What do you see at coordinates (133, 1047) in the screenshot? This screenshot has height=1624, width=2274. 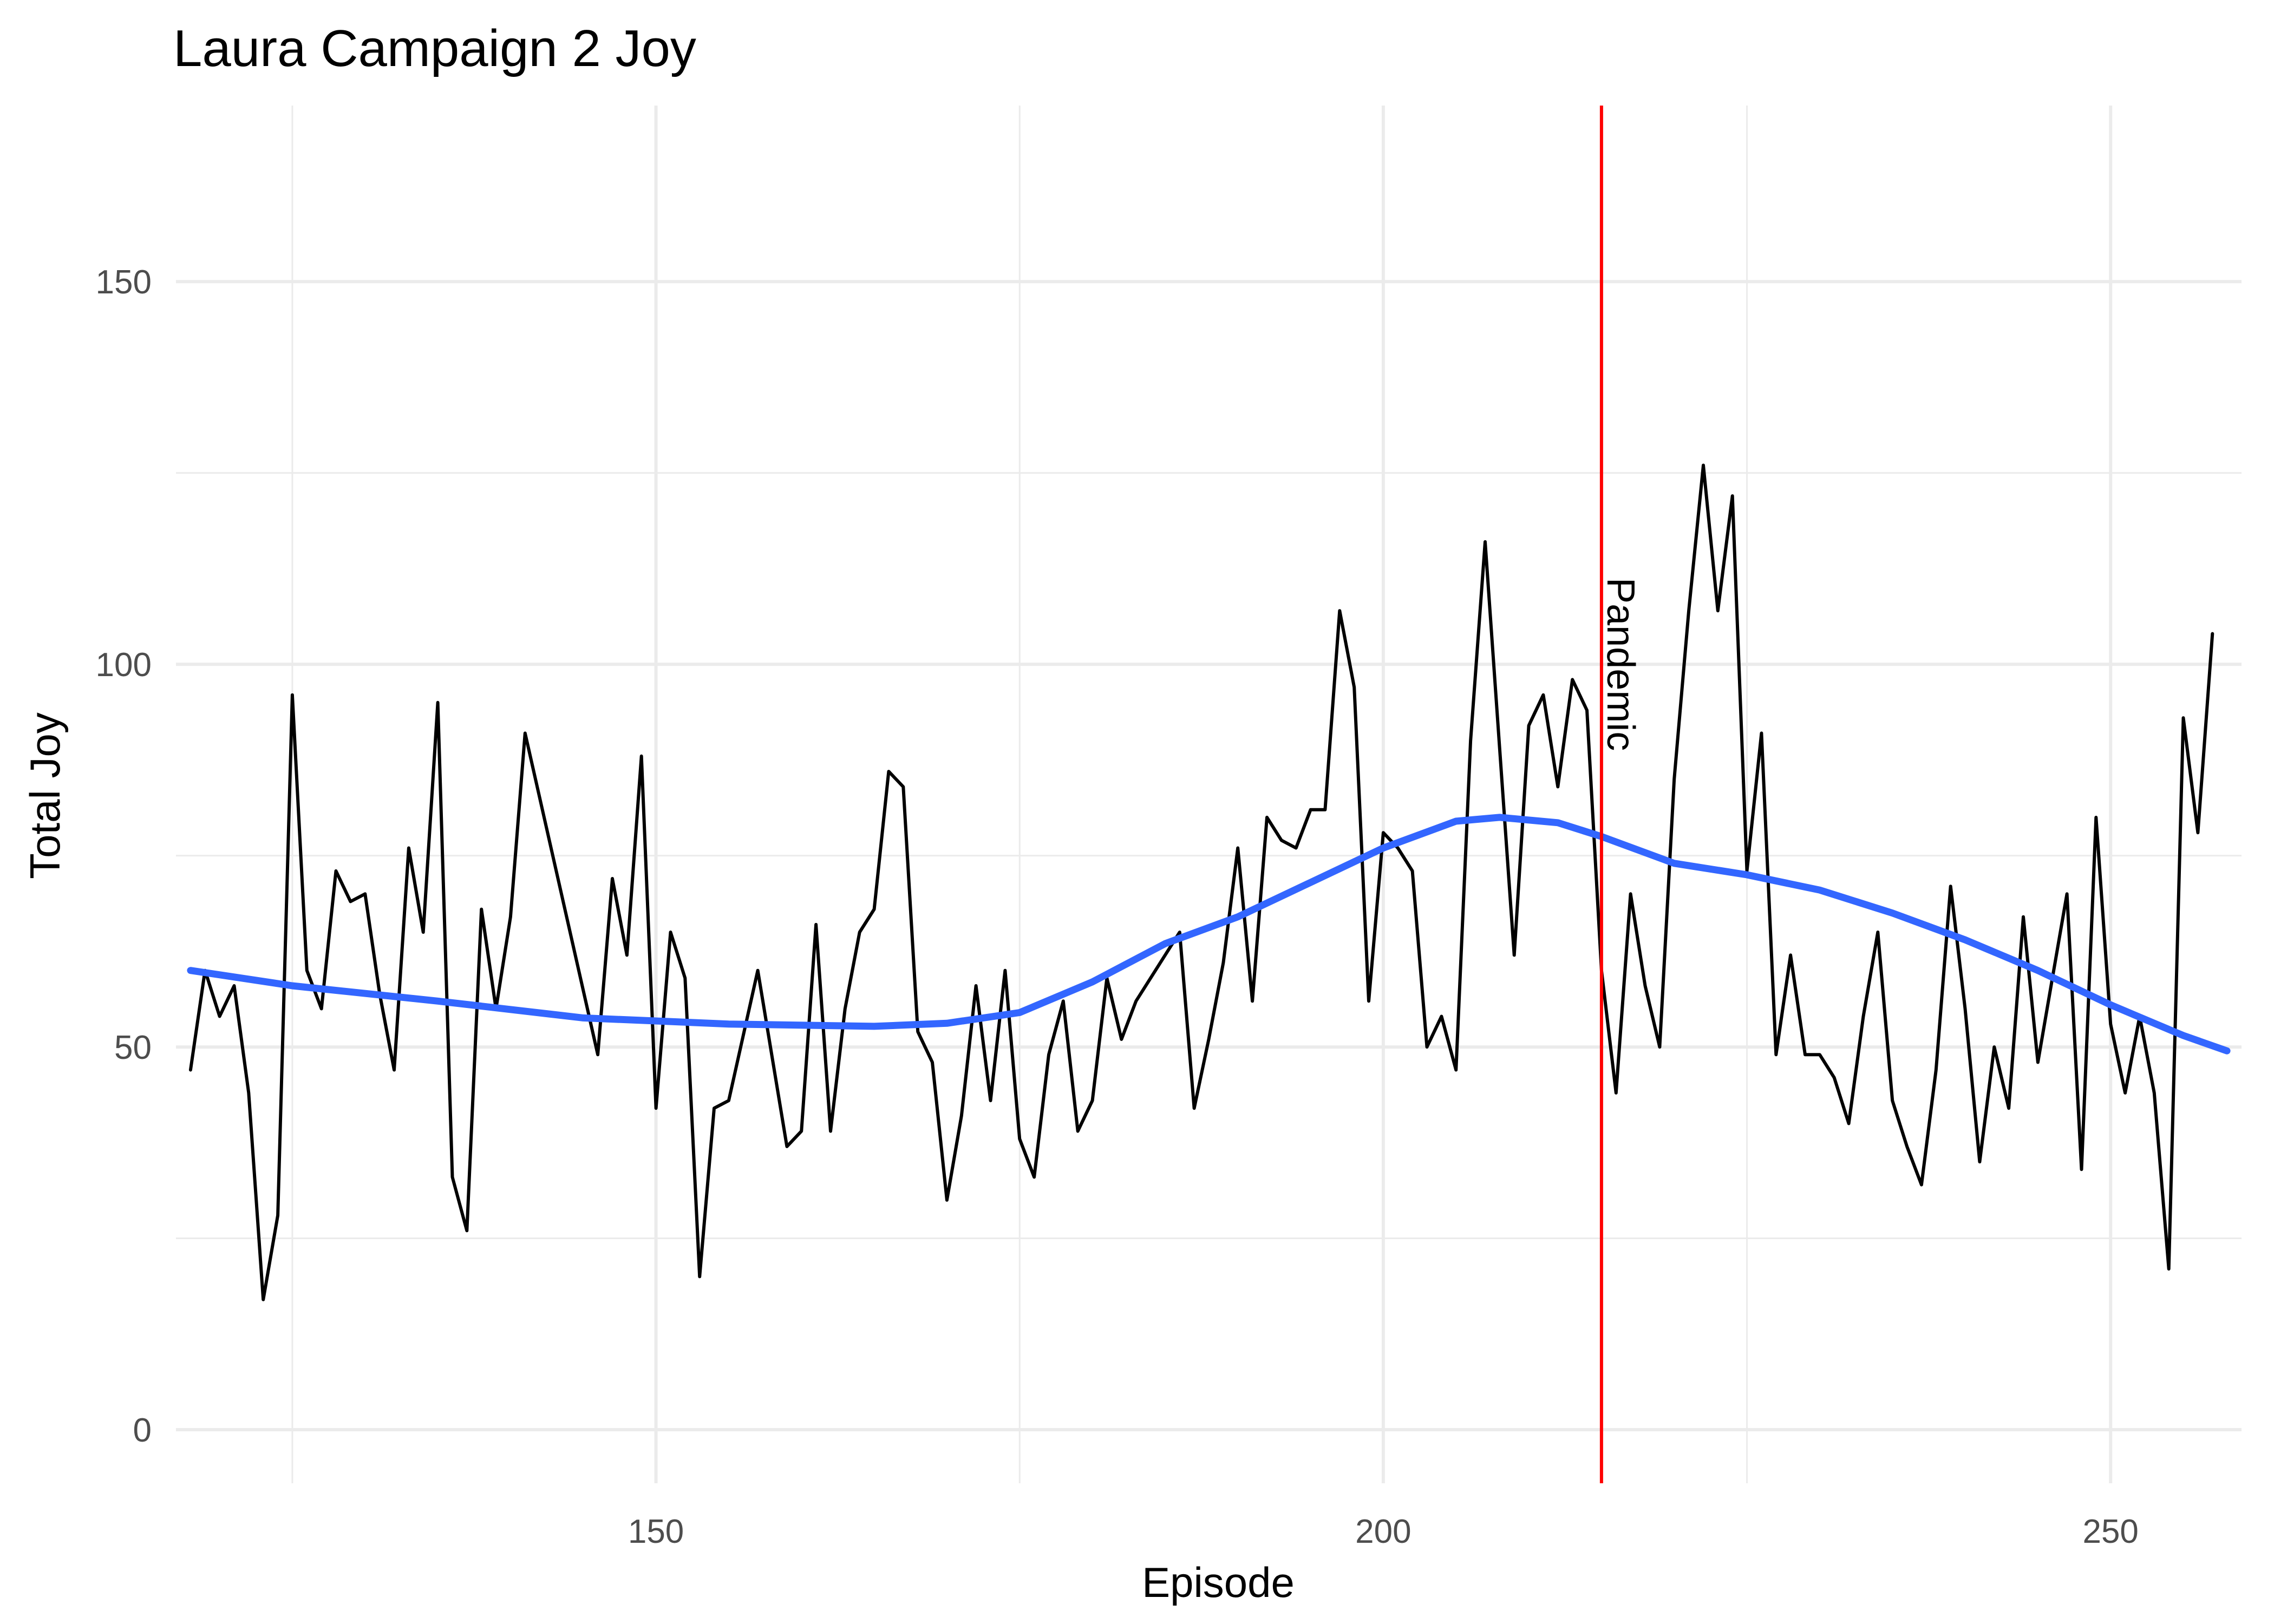 I see `y-tick-label: 50` at bounding box center [133, 1047].